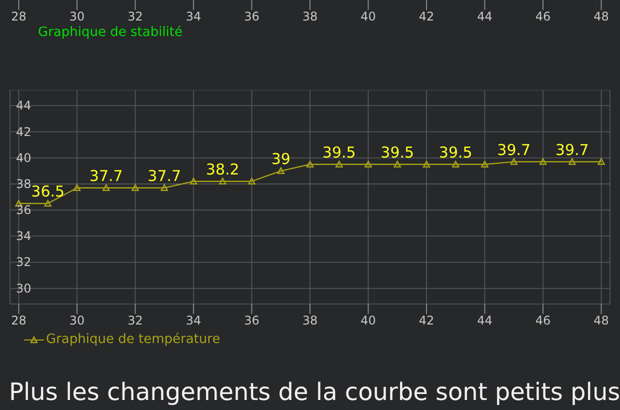 The image size is (620, 410). I want to click on y-tick-label: 38, so click(24, 183).